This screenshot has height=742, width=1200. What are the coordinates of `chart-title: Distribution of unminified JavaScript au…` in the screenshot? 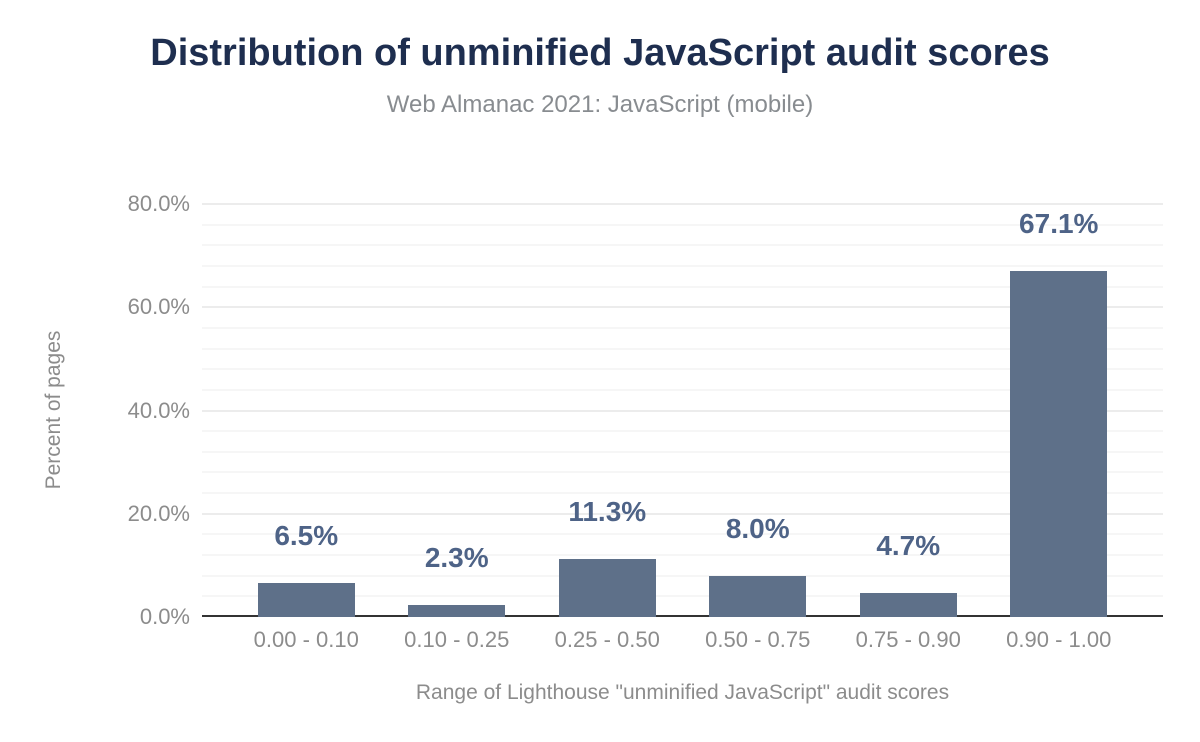 It's located at (600, 53).